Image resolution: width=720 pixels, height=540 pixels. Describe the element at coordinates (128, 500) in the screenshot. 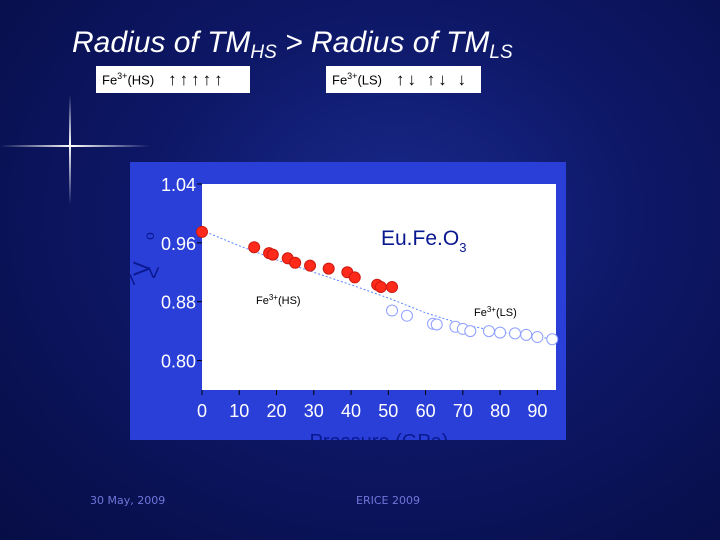

I see `footer-date: 30 May, 2009` at that location.